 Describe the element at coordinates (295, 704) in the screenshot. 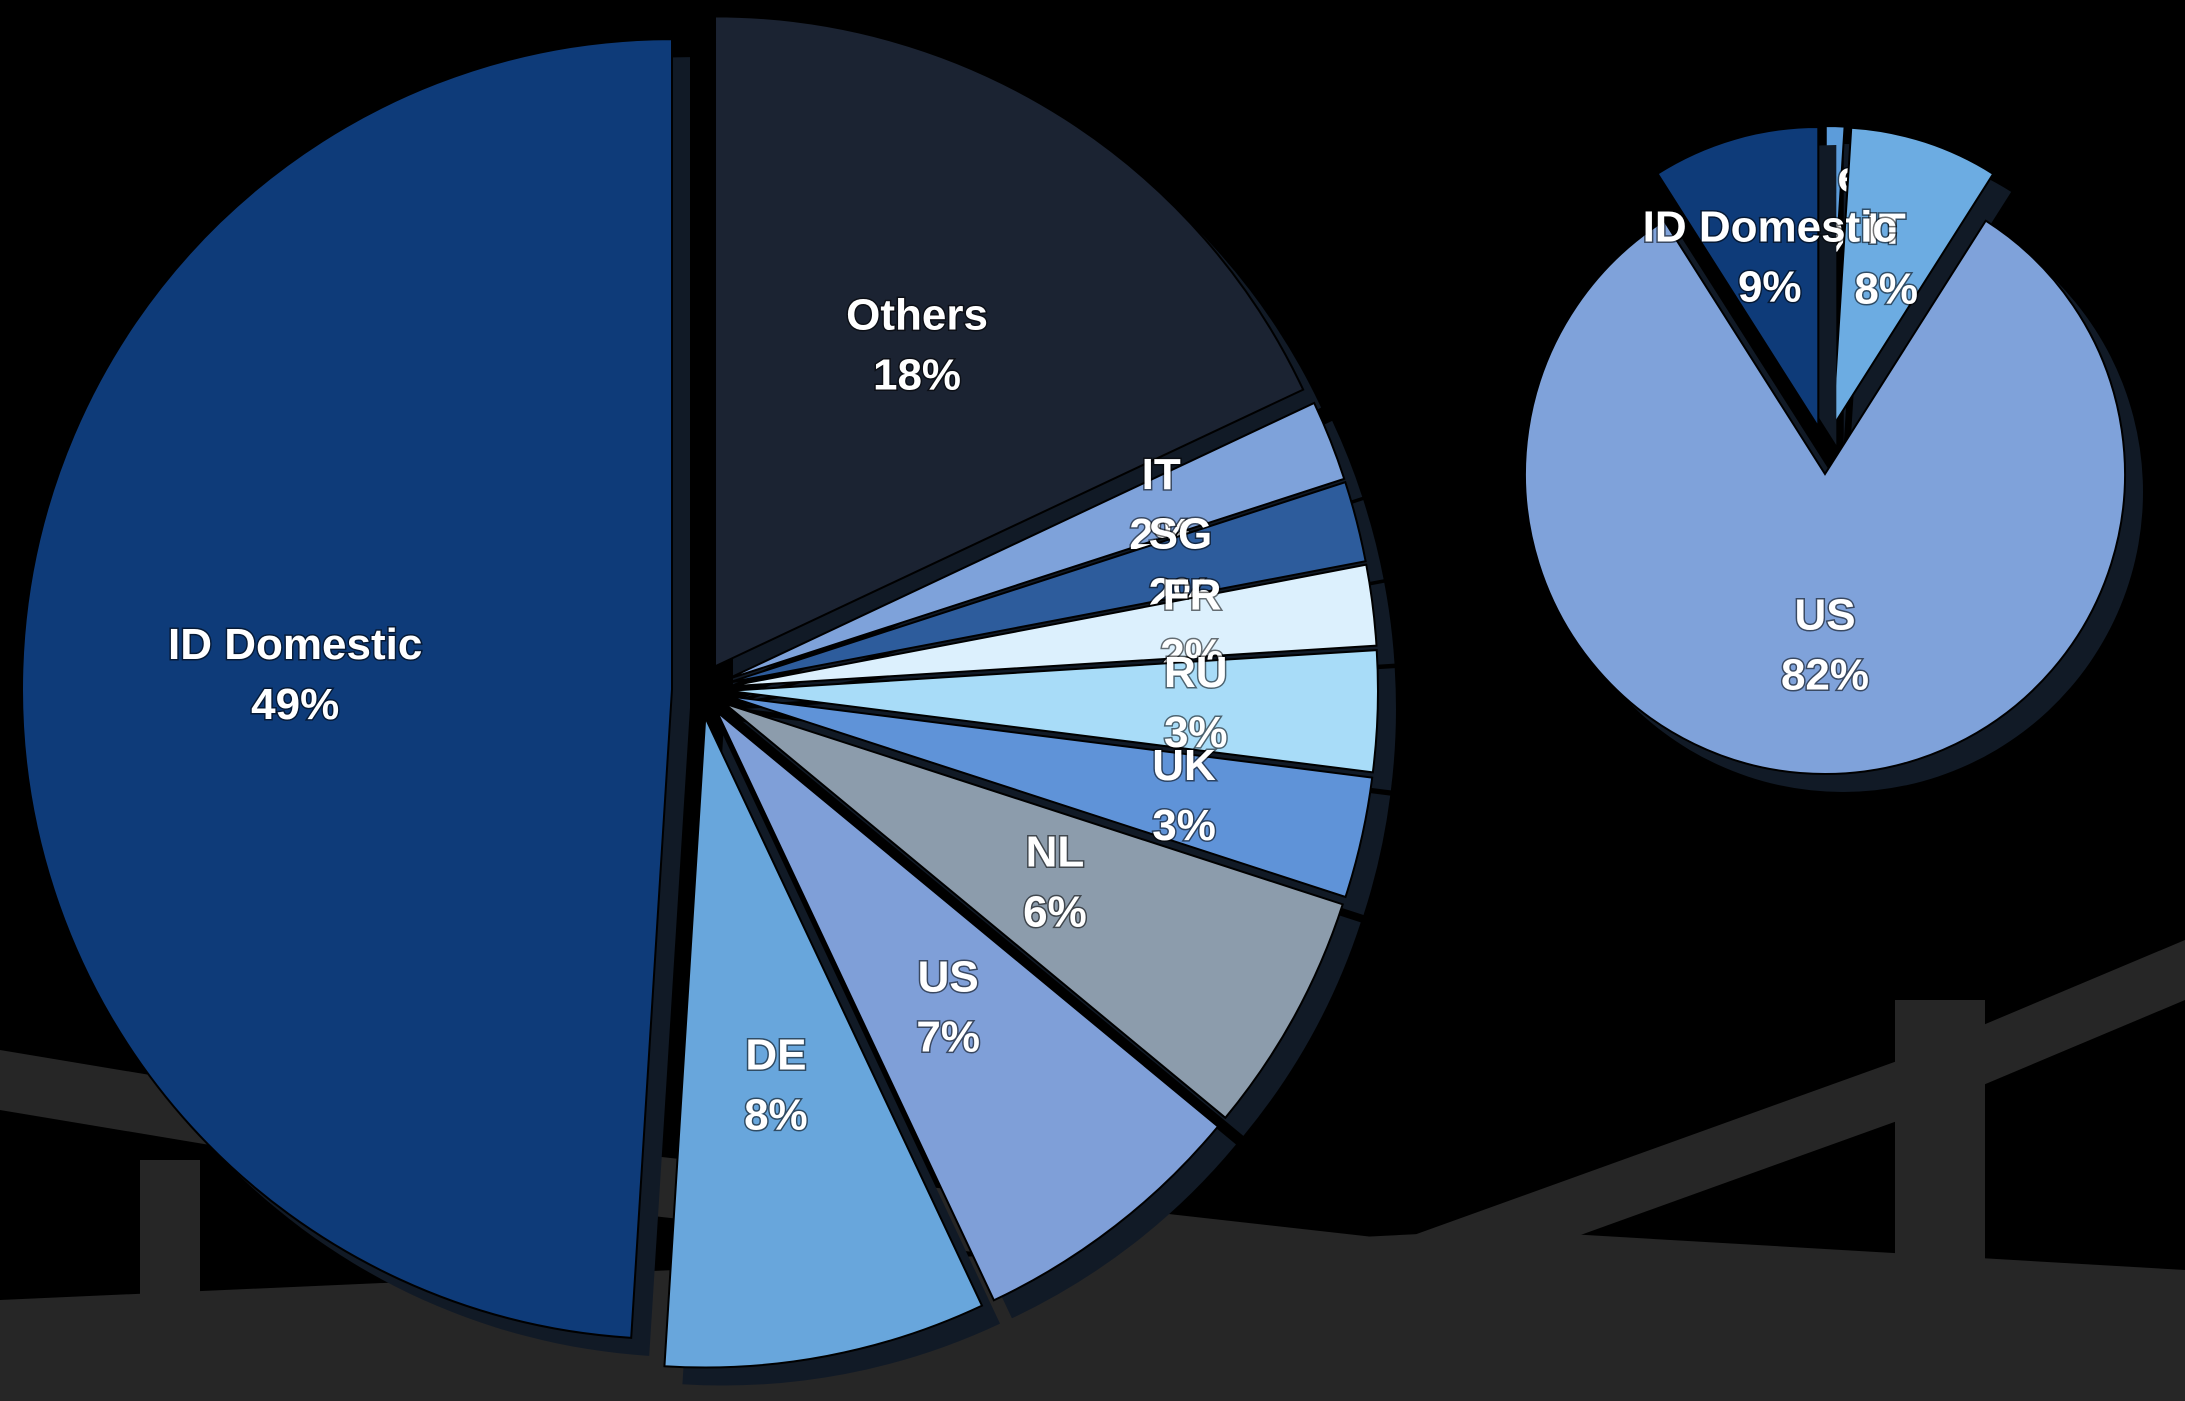

I see `slice-value-label: 49%` at that location.